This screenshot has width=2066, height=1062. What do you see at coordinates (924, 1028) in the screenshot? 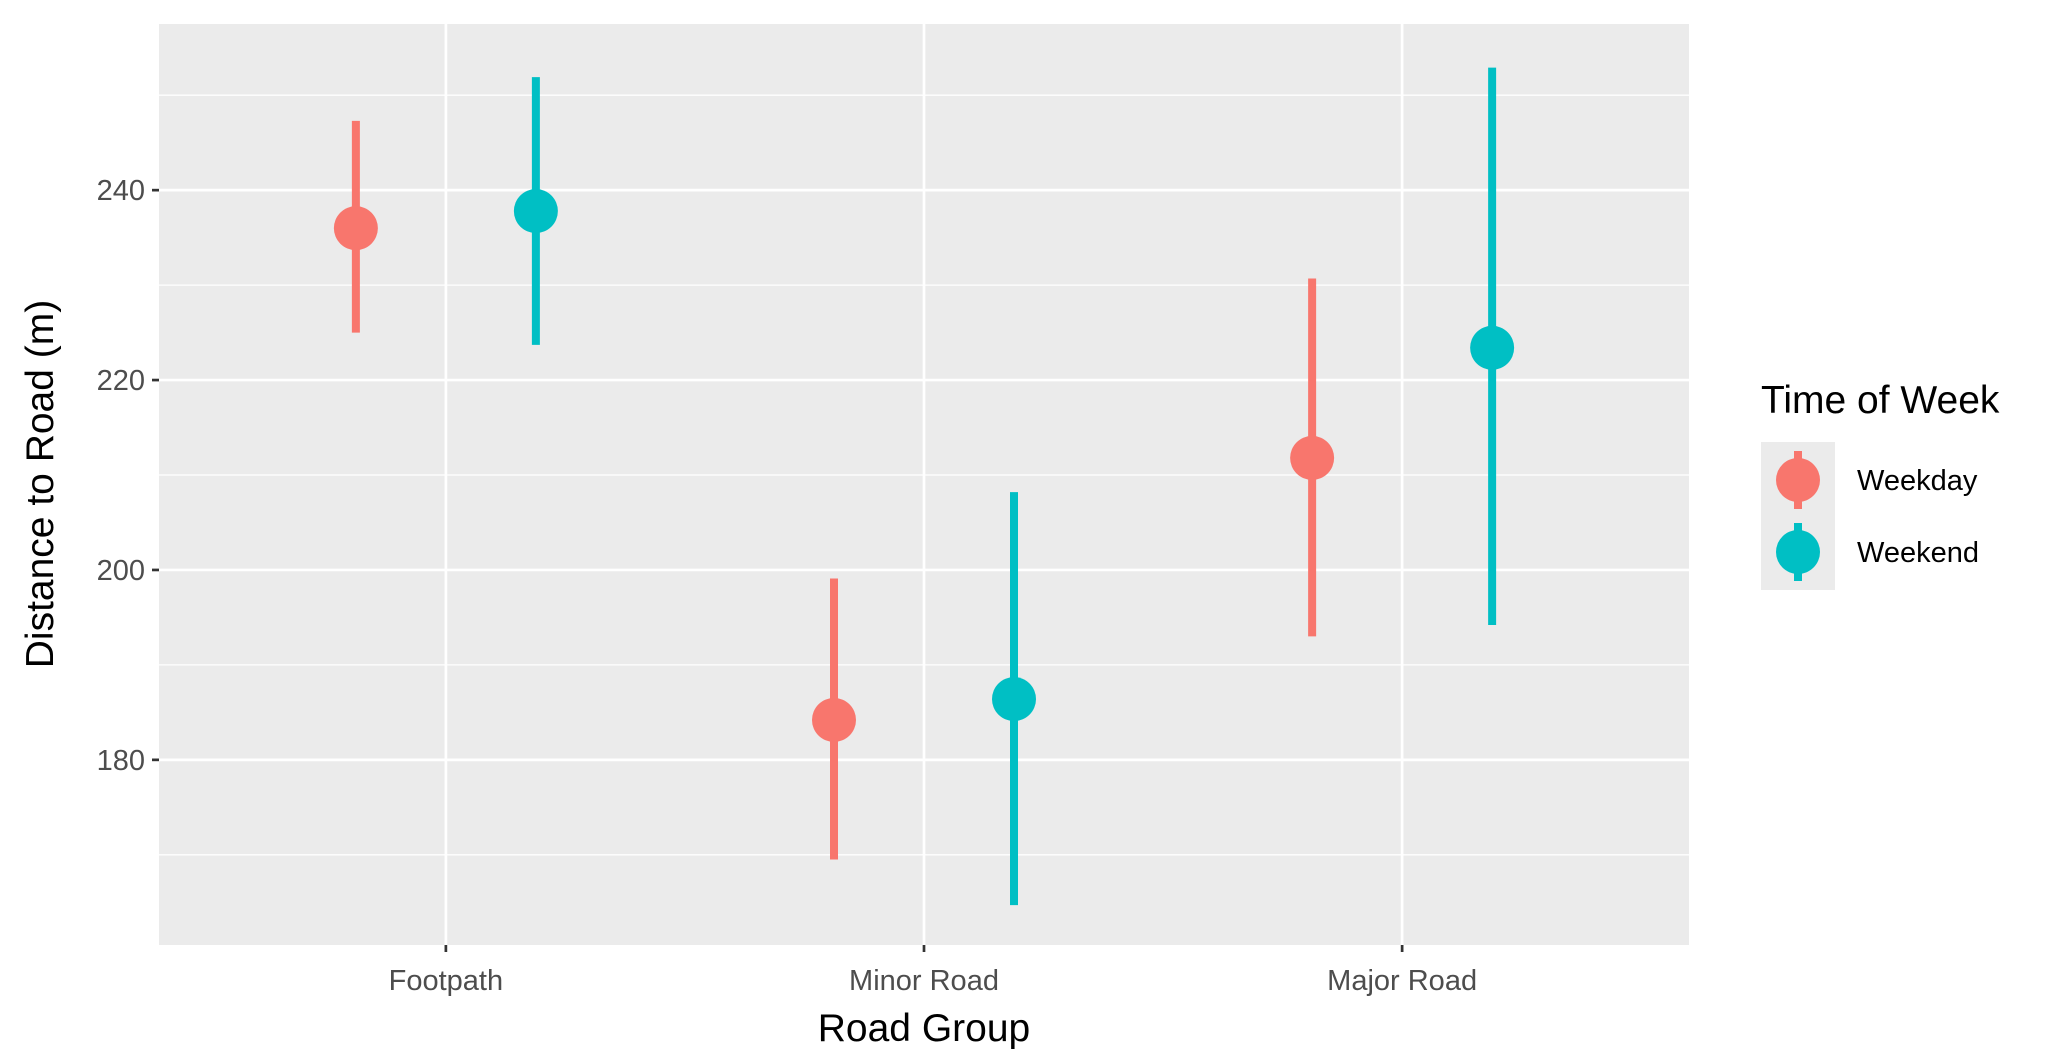
I see `x-axis-title: Road Group` at bounding box center [924, 1028].